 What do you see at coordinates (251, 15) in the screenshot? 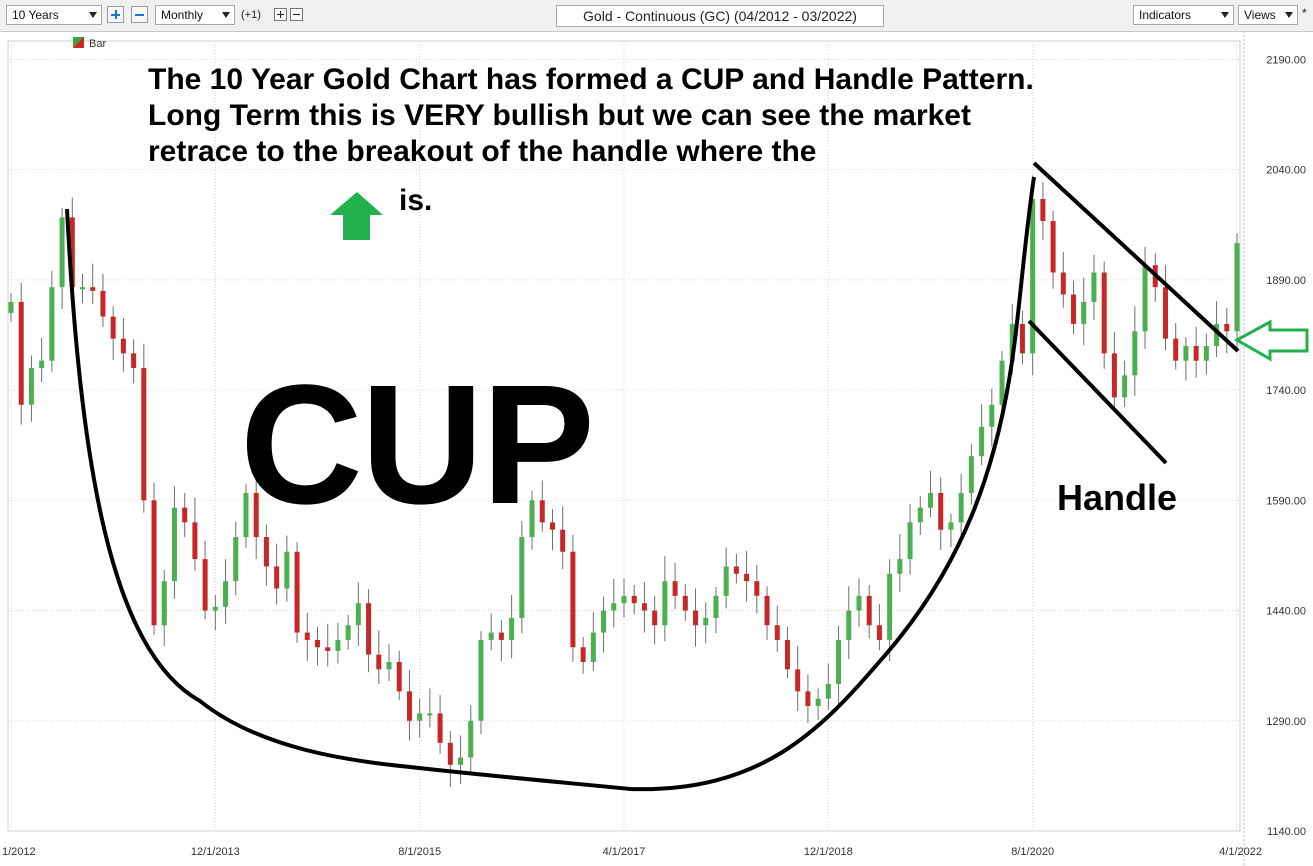
I see `offset-label: (+1)` at bounding box center [251, 15].